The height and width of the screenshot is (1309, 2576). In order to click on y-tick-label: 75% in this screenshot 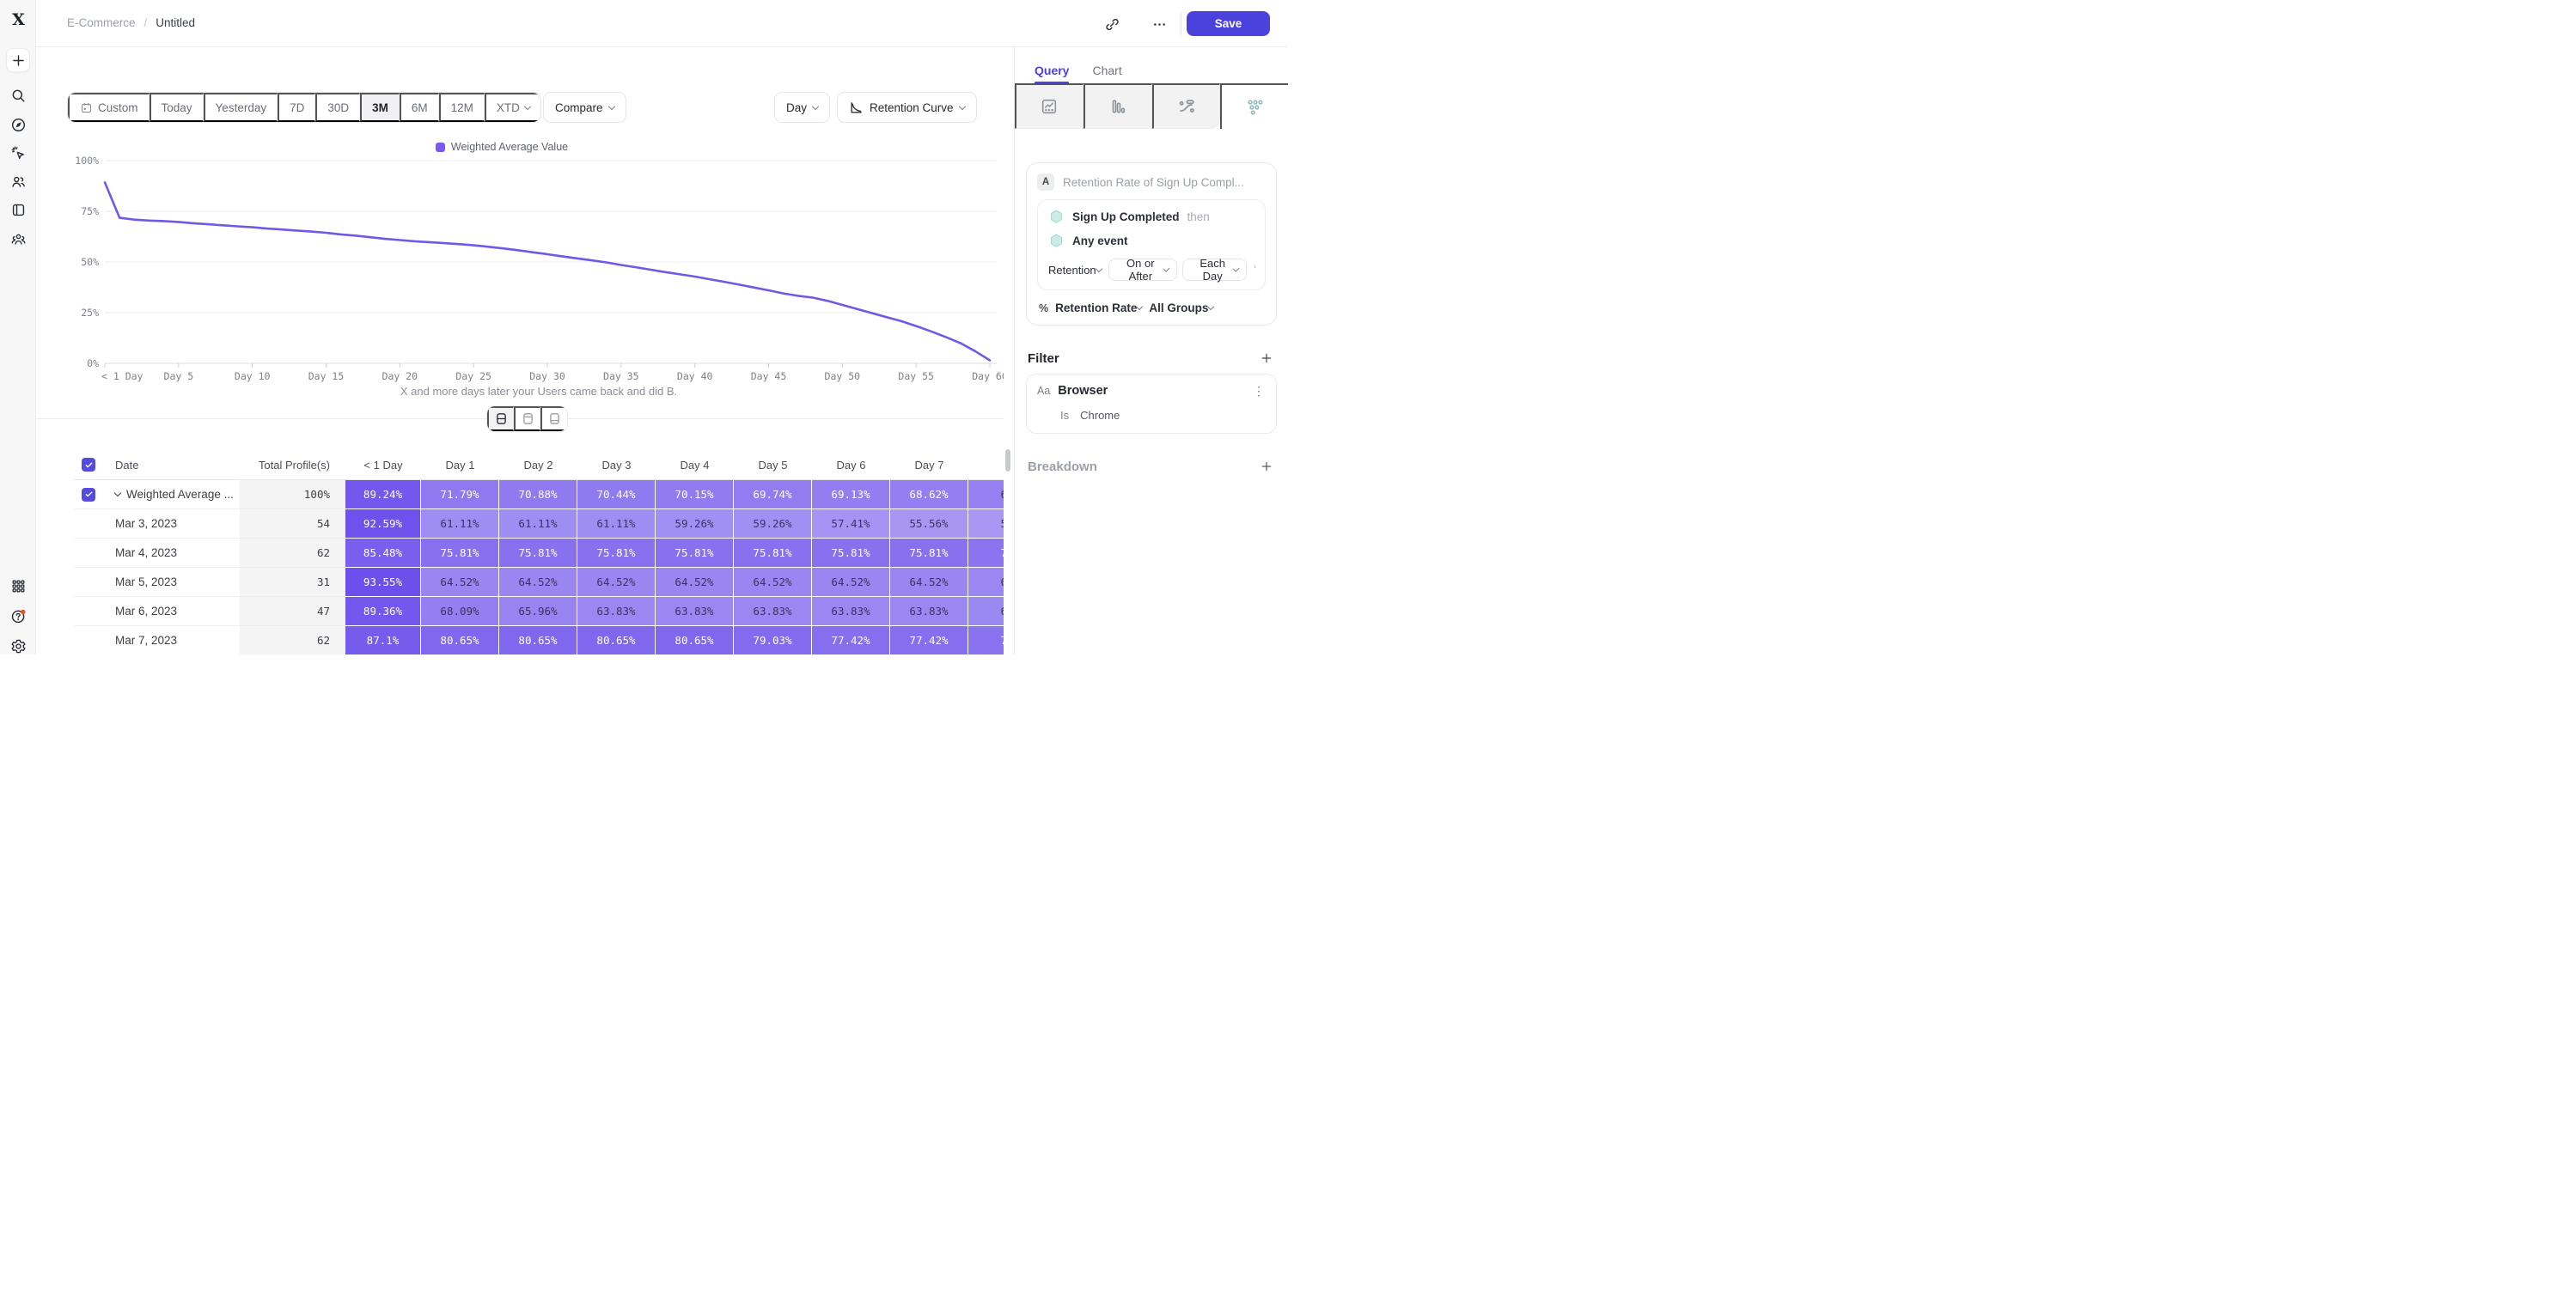, I will do `click(90, 211)`.